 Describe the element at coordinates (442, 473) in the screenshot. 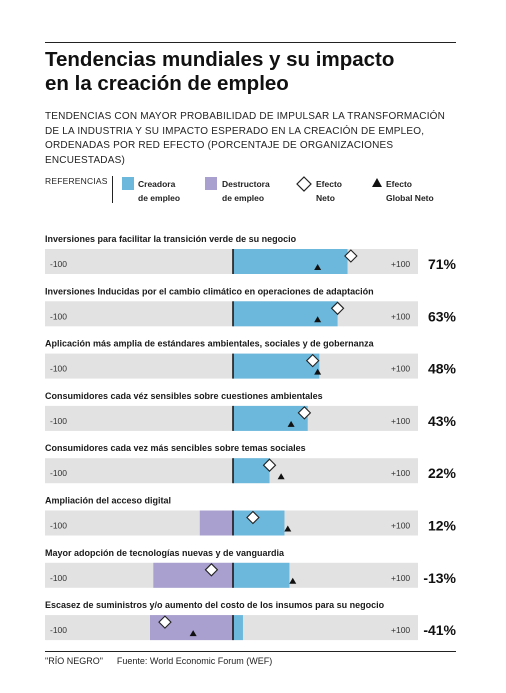

I see `net-value-label: 22%` at that location.